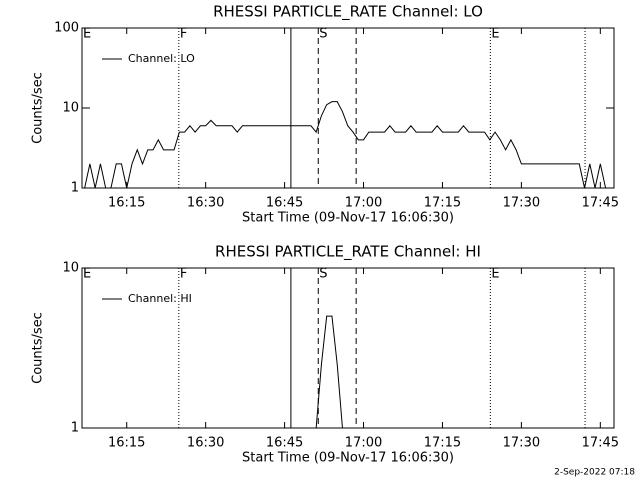  Describe the element at coordinates (161, 58) in the screenshot. I see `legend-label: Channel: LO` at that location.